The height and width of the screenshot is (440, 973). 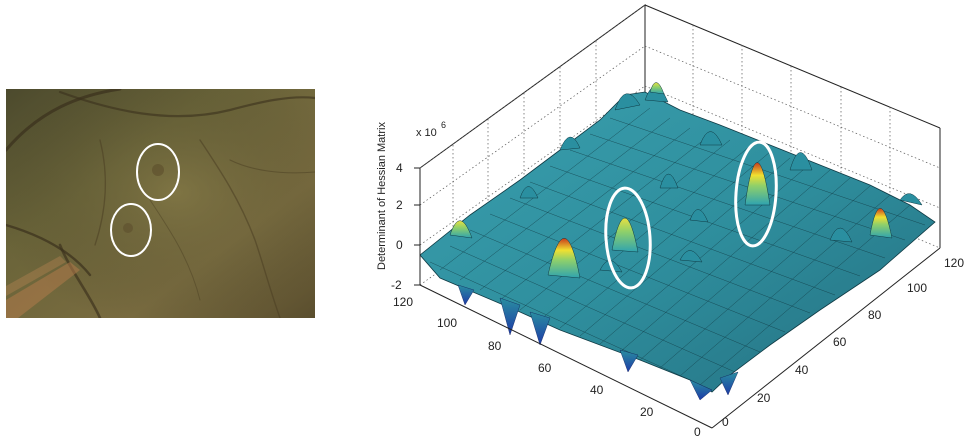 I want to click on z-scale-label: x 10, so click(x=426, y=133).